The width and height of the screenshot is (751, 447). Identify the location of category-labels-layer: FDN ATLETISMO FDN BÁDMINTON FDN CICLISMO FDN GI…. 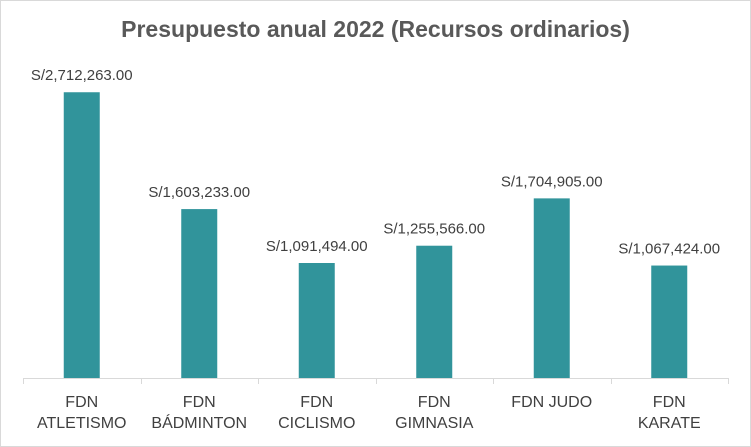
(369, 413).